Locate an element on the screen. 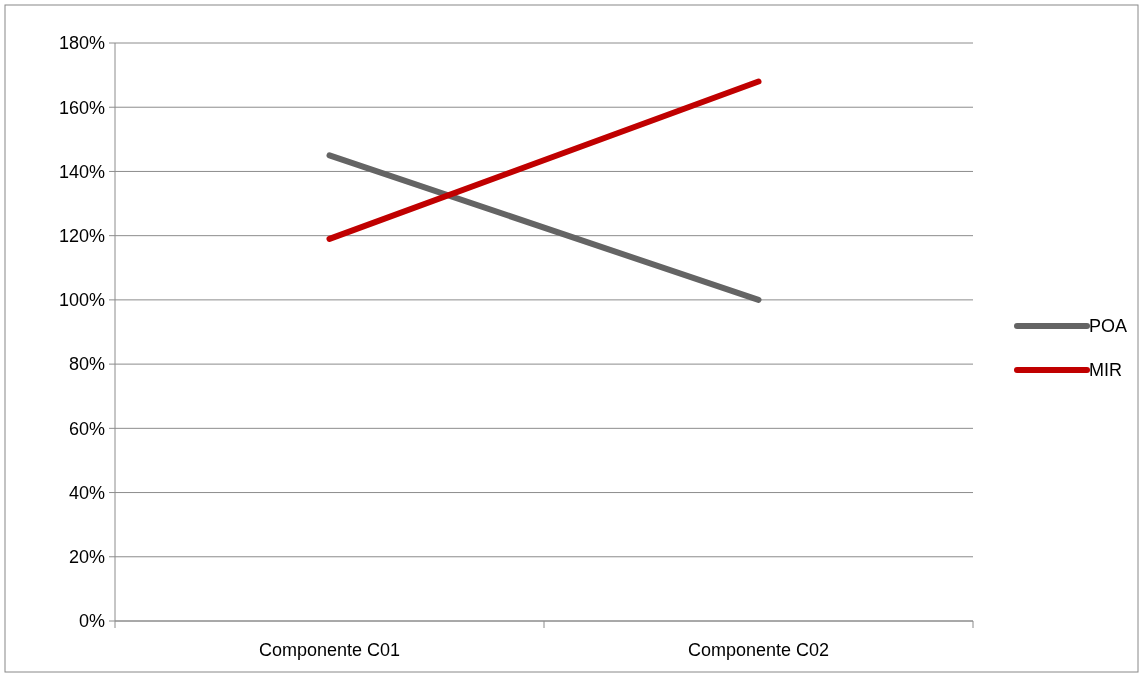 The height and width of the screenshot is (677, 1143). y-tick-label: 80% is located at coordinates (86, 364).